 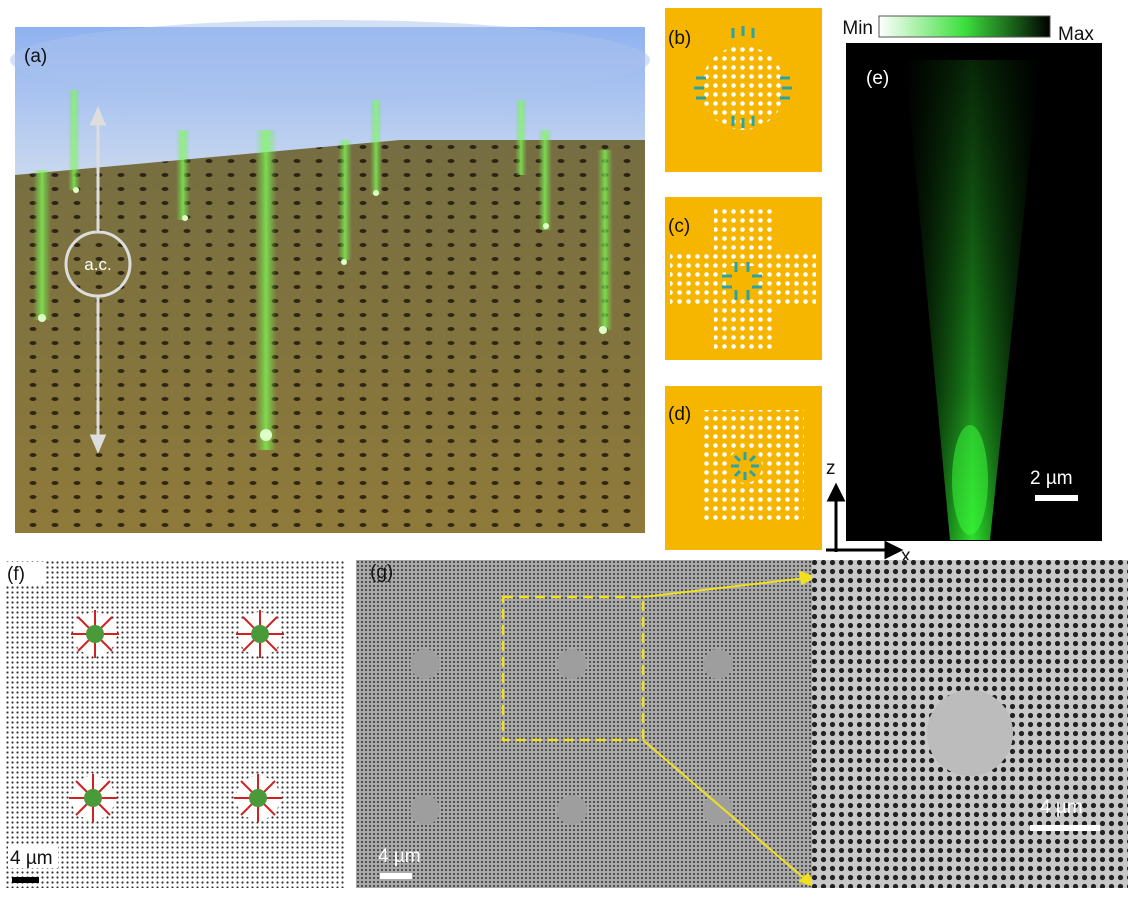 What do you see at coordinates (964, 26) in the screenshot?
I see `colorbar` at bounding box center [964, 26].